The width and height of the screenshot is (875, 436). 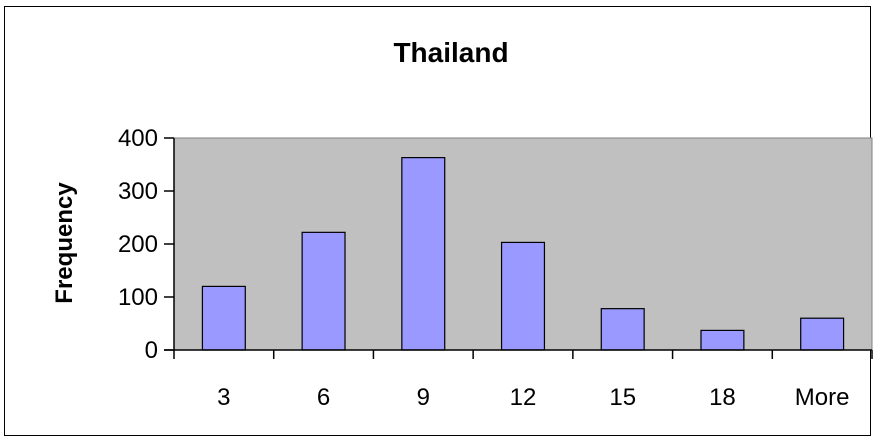 I want to click on y-tick-label-300: 300, so click(x=138, y=191).